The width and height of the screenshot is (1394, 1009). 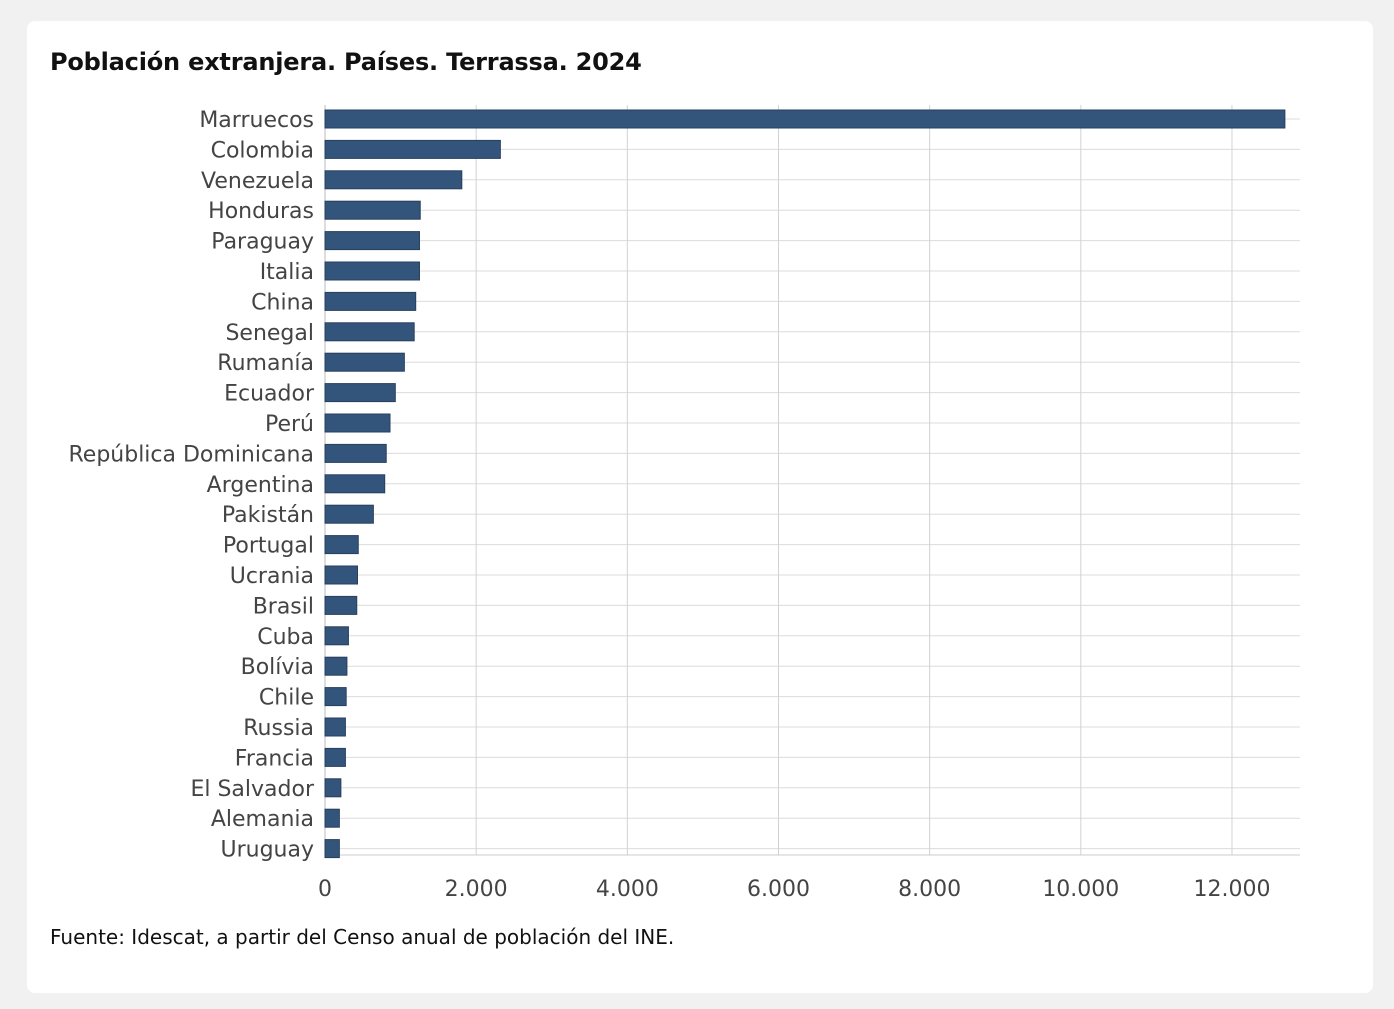 What do you see at coordinates (262, 819) in the screenshot?
I see `category-label: Alemania` at bounding box center [262, 819].